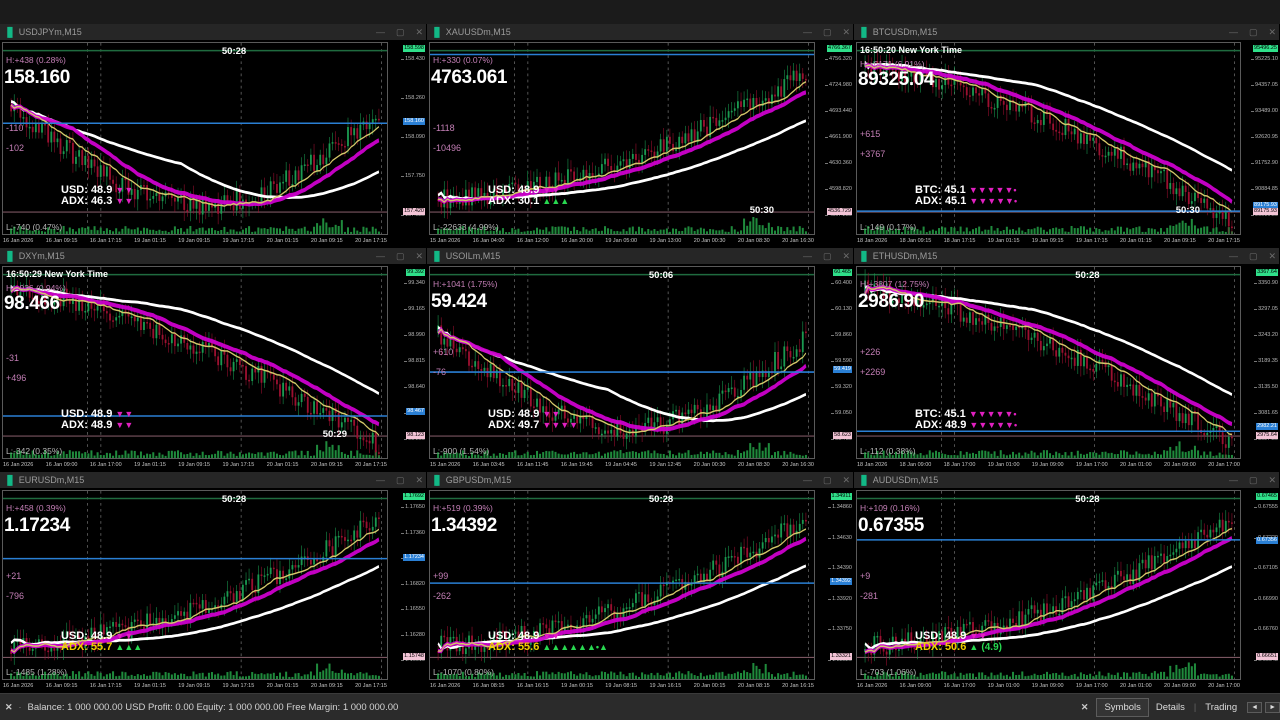 The height and width of the screenshot is (720, 1280). I want to click on chart-title-bar: ▐▌ USOILm,M15 — ▢ ✕, so click(640, 256).